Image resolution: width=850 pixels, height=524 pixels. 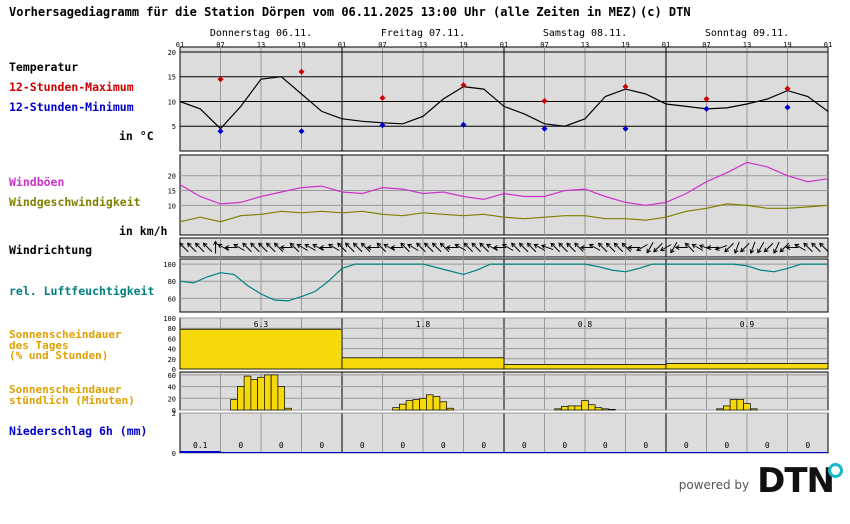 What do you see at coordinates (143, 231) in the screenshot?
I see `label-wind-unit: in km/h` at bounding box center [143, 231].